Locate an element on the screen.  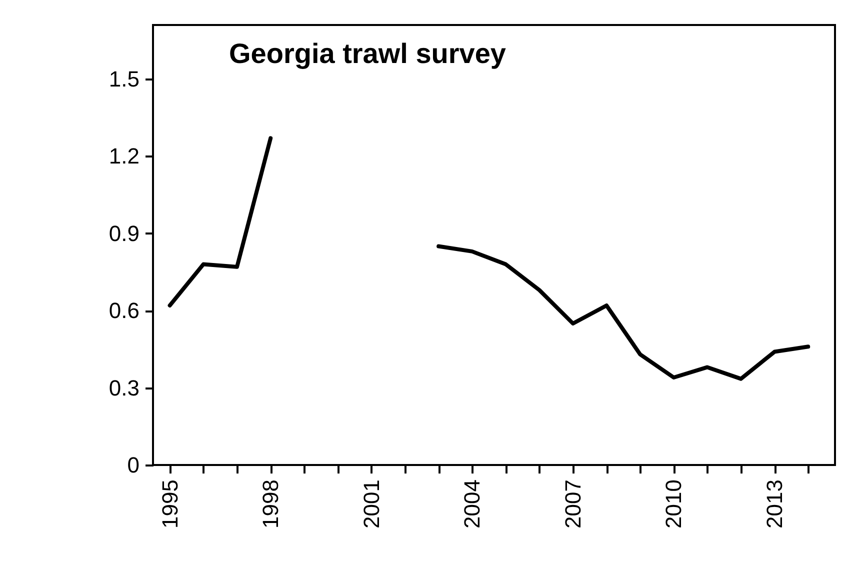
x-tick-label: 2004 is located at coordinates (472, 504).